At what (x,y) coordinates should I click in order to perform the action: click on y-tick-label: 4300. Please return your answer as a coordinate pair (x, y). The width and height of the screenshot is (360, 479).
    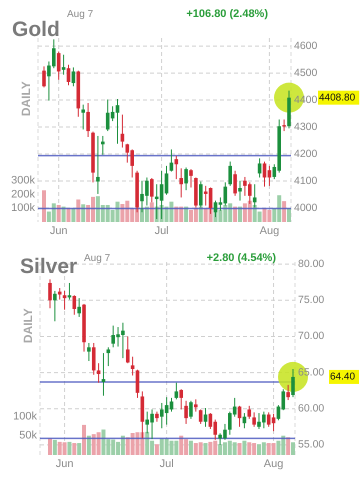
    Looking at the image, I should click on (306, 126).